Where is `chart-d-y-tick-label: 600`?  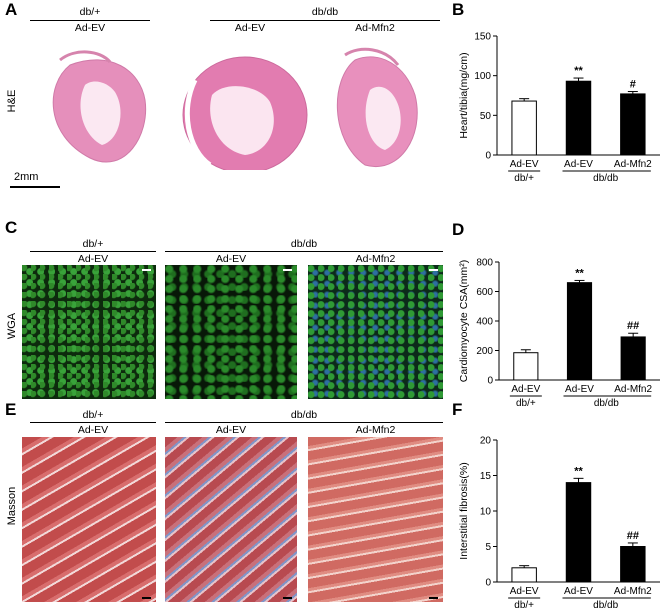
chart-d-y-tick-label: 600 is located at coordinates (484, 292).